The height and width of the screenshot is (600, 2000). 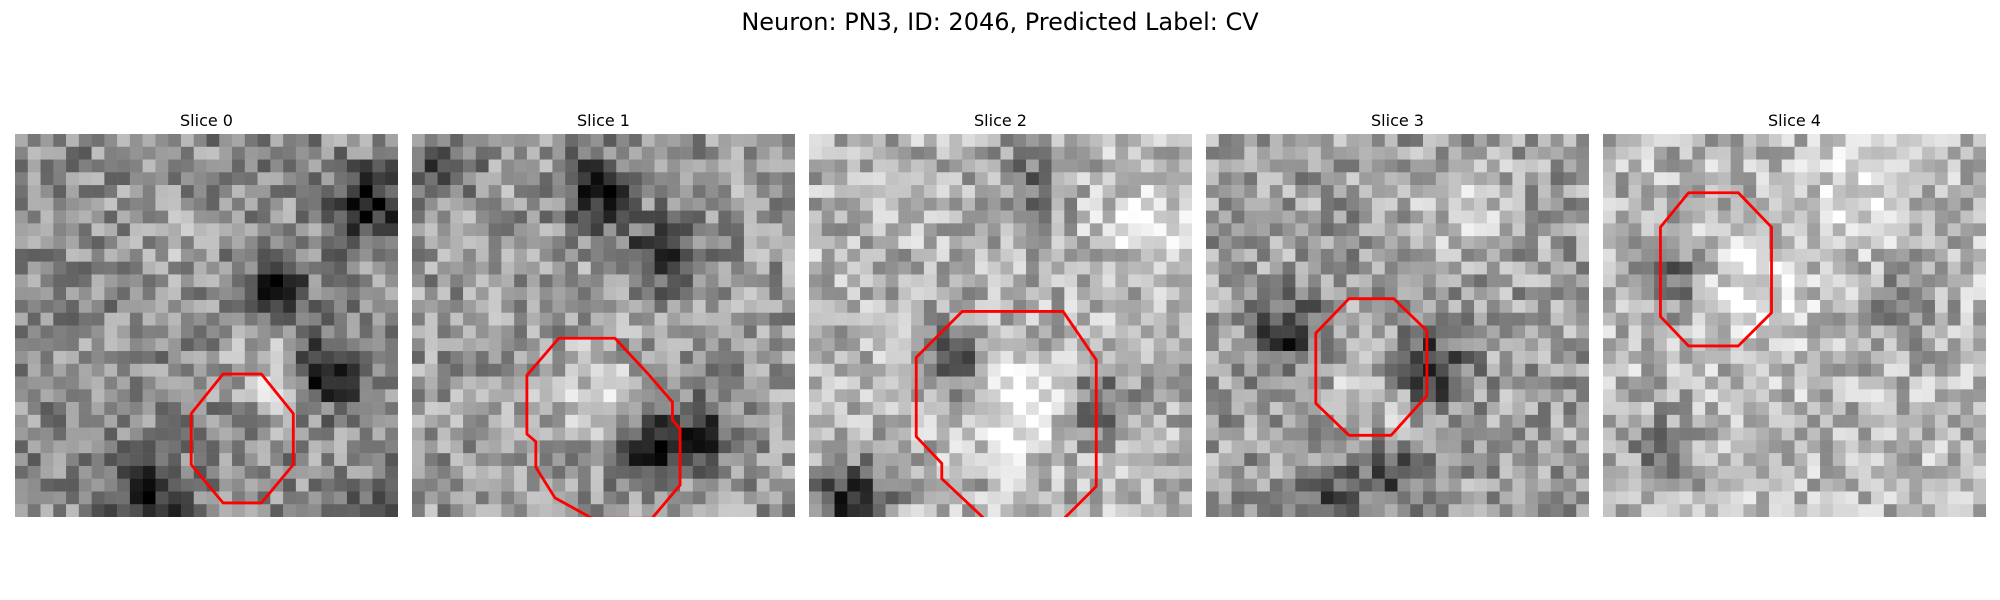 What do you see at coordinates (206, 120) in the screenshot?
I see `slice-title: Slice 0` at bounding box center [206, 120].